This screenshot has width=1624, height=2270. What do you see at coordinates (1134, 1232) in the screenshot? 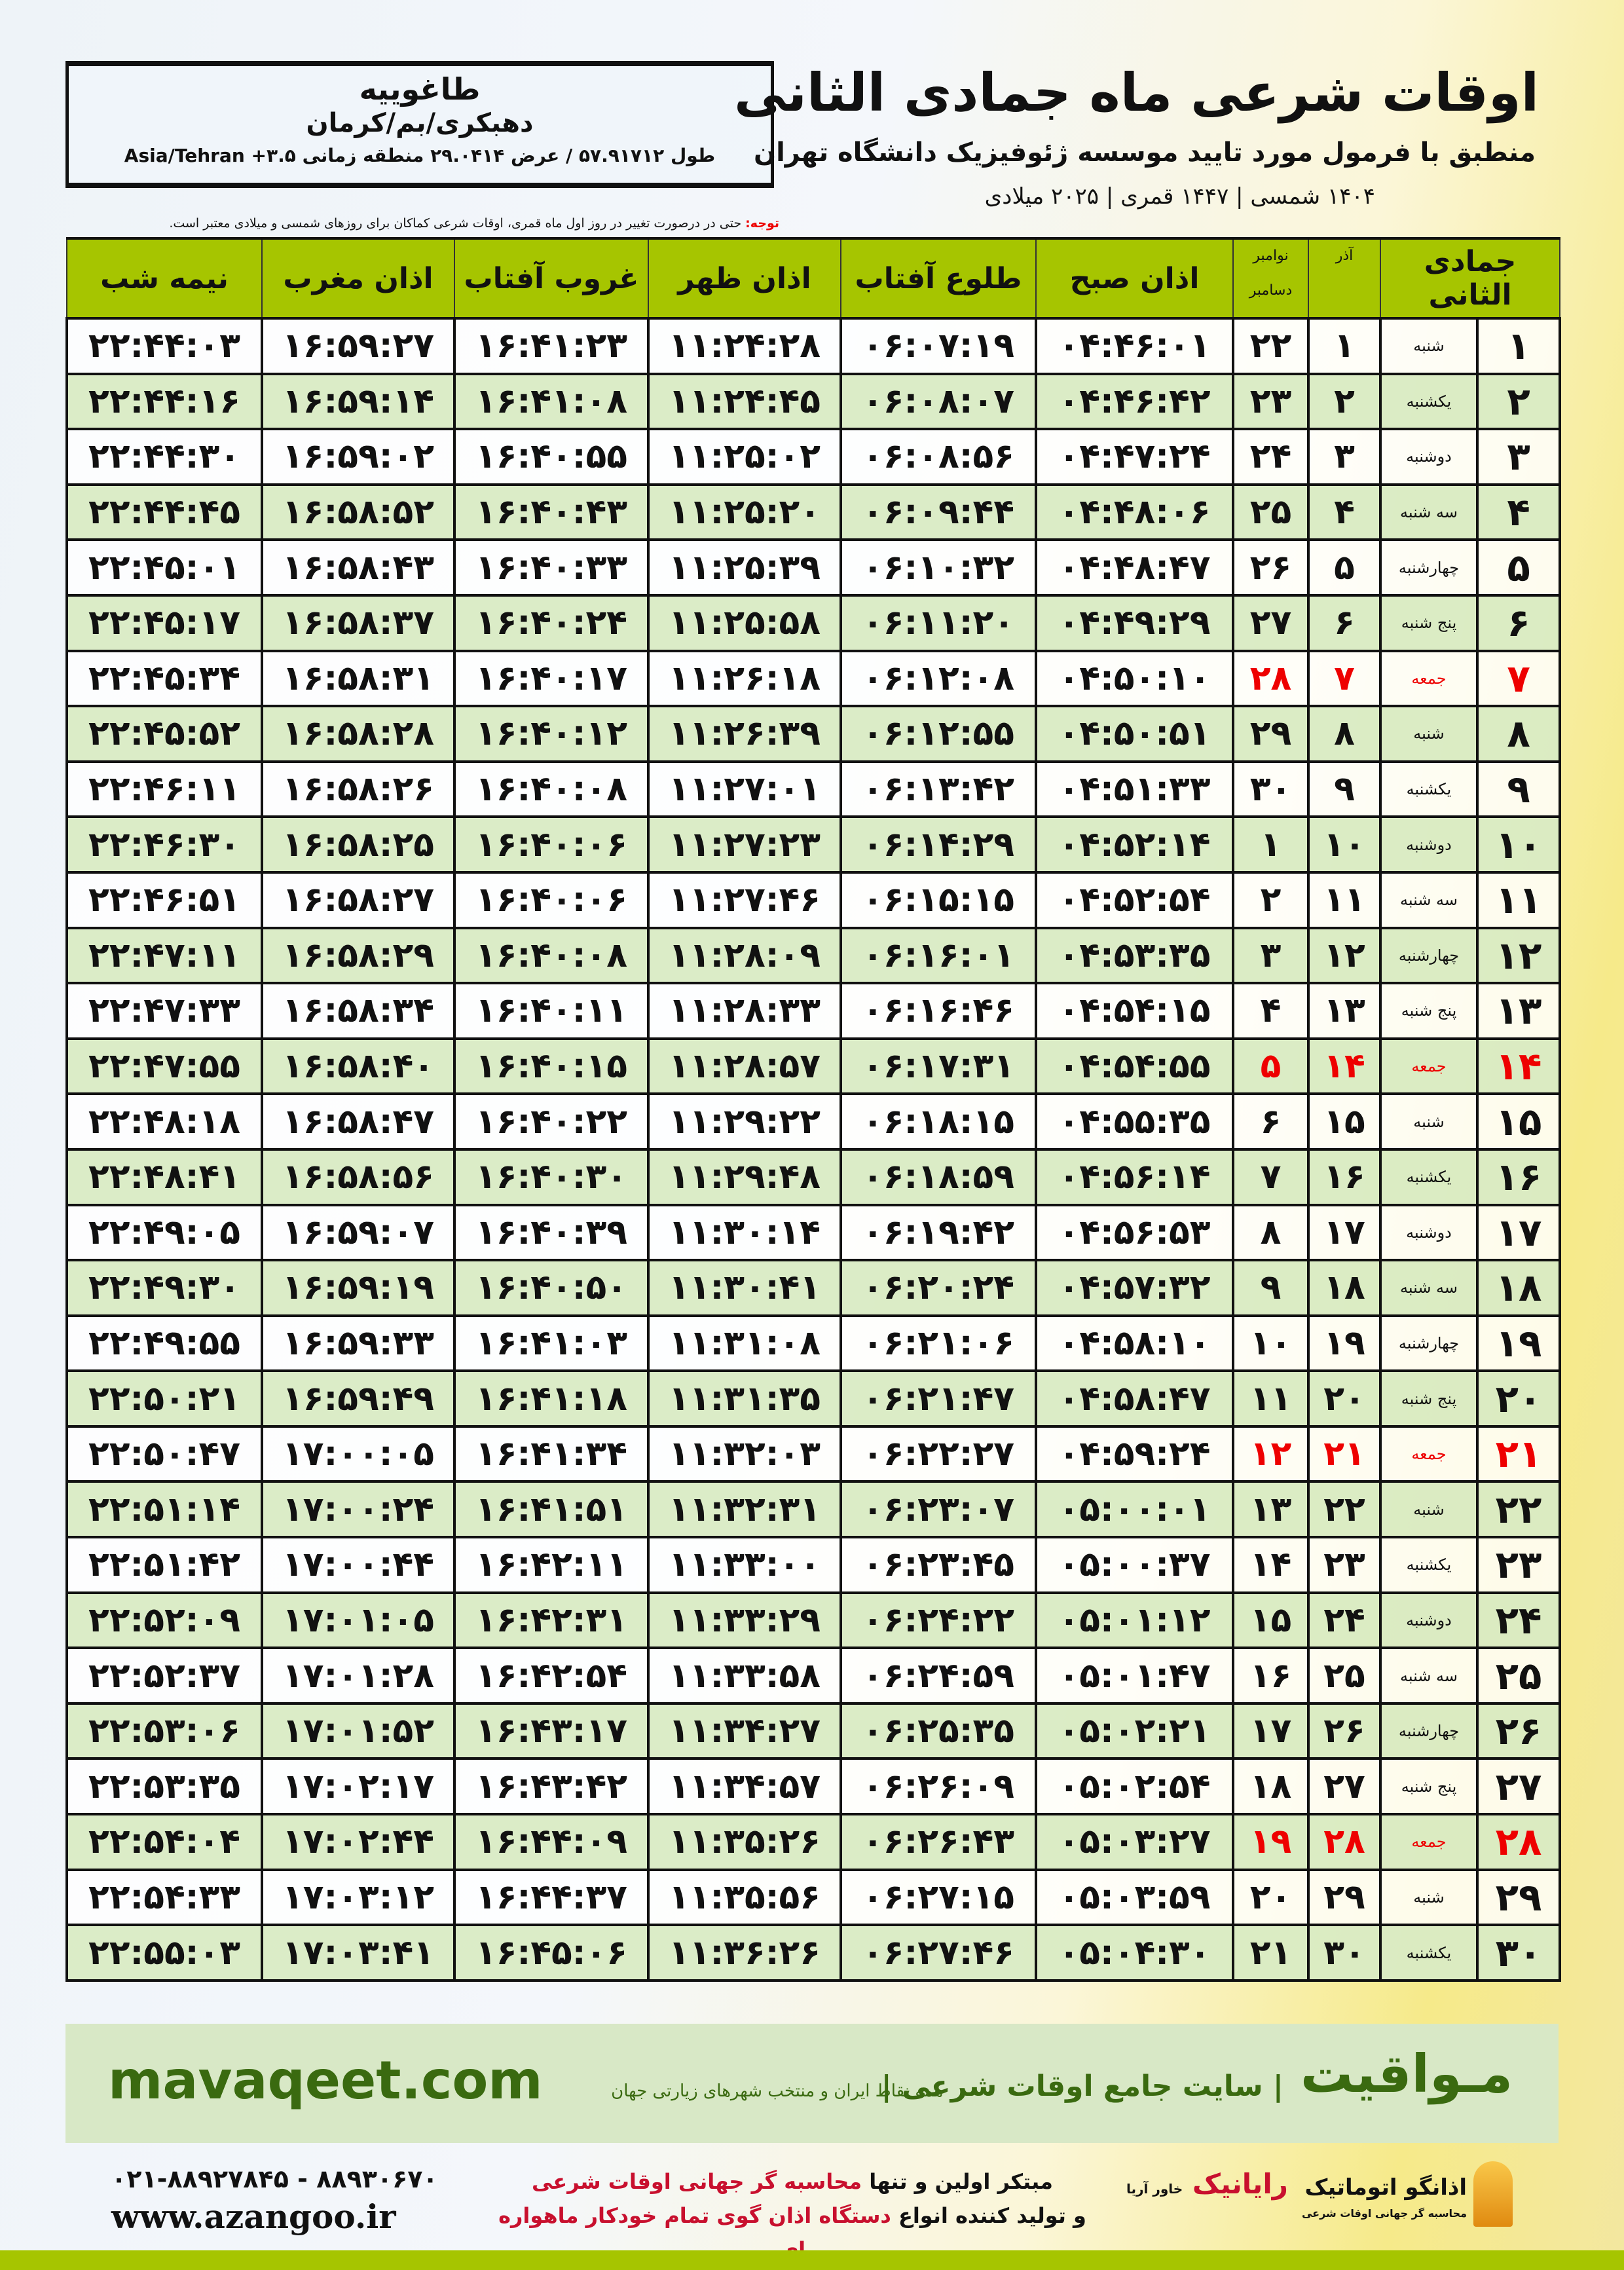
I see `fajr-time: ۰۴:۵۶:۵۳` at bounding box center [1134, 1232].